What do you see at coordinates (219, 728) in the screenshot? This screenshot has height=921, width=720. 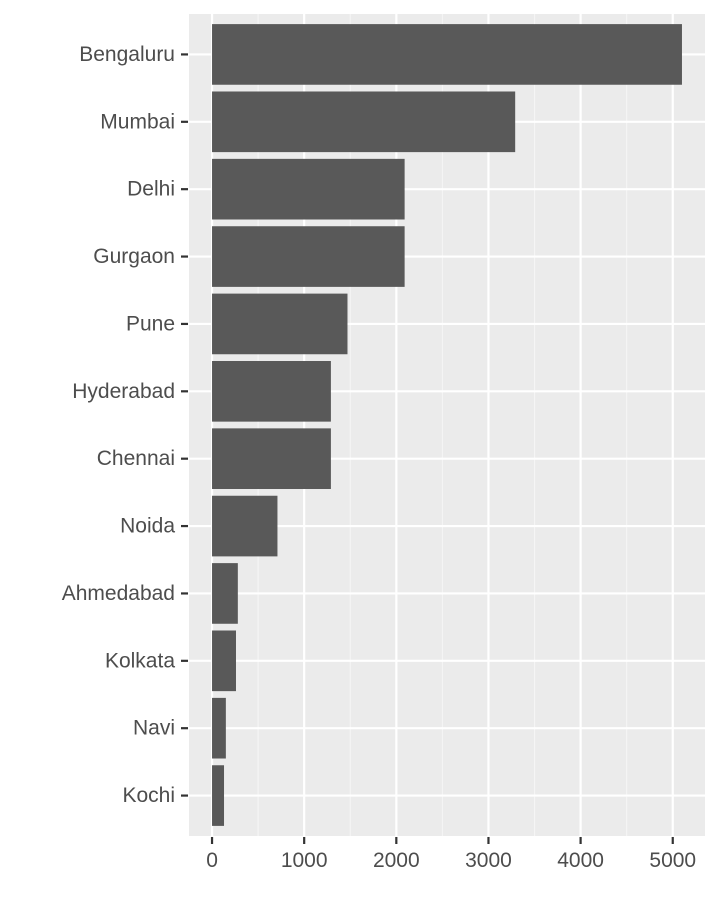 I see `bar-navi` at bounding box center [219, 728].